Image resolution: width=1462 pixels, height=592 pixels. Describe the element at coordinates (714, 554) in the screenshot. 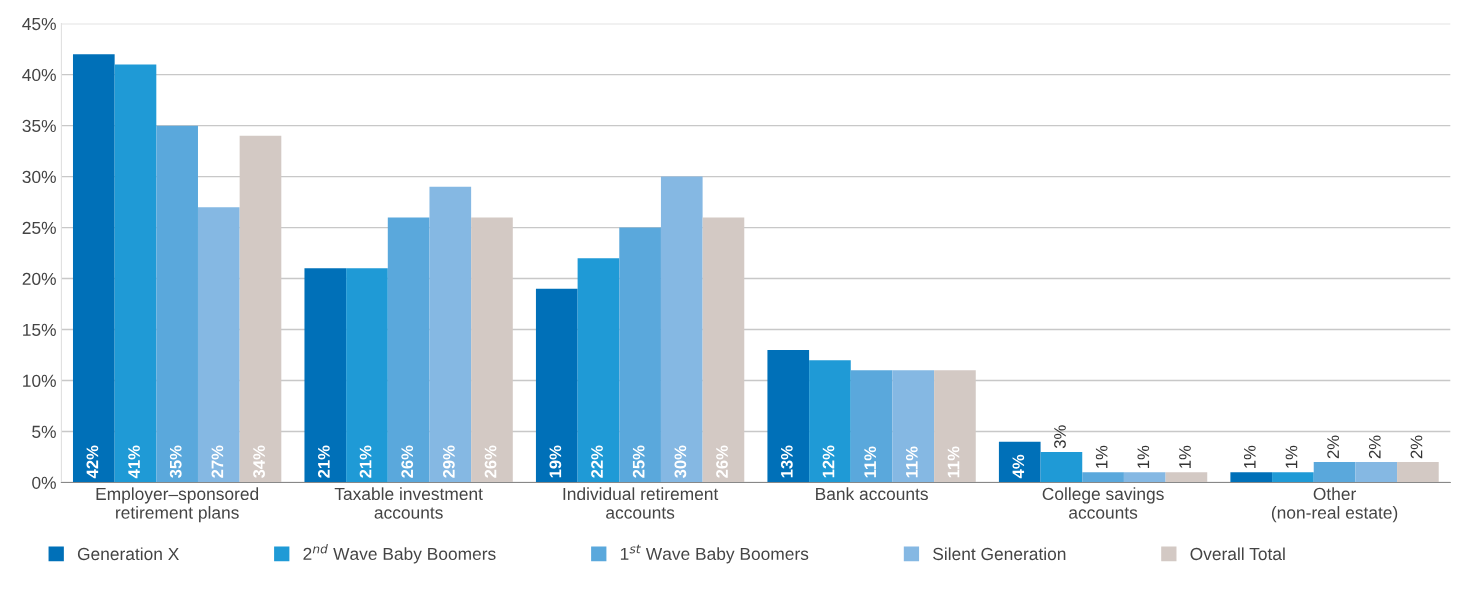

I see `legend-label: 1$^{st}$ Wave Baby Boomers` at that location.